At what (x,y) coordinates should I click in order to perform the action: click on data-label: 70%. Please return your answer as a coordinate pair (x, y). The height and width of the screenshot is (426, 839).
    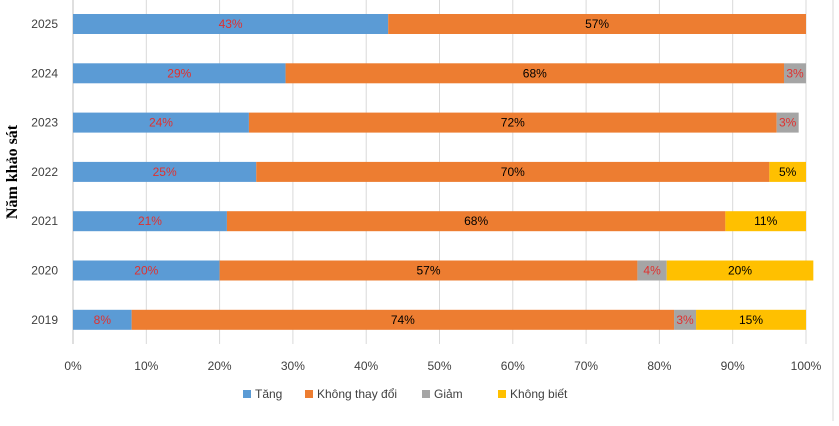
    Looking at the image, I should click on (513, 172).